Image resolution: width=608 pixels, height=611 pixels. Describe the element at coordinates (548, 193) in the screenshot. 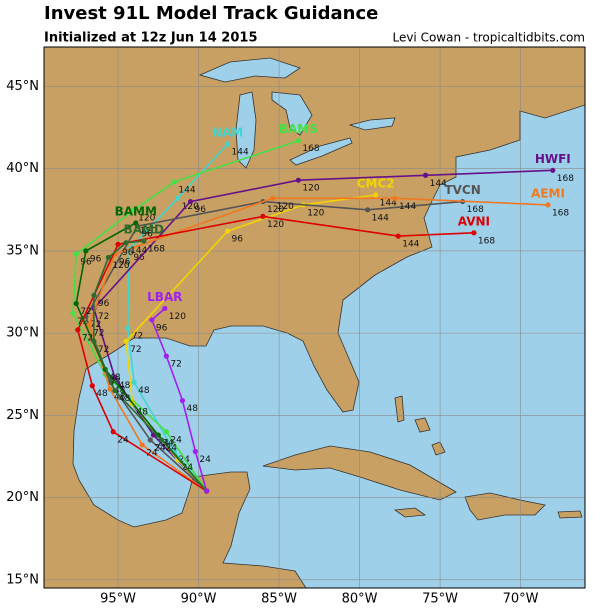

I see `model-label: AEMI` at that location.